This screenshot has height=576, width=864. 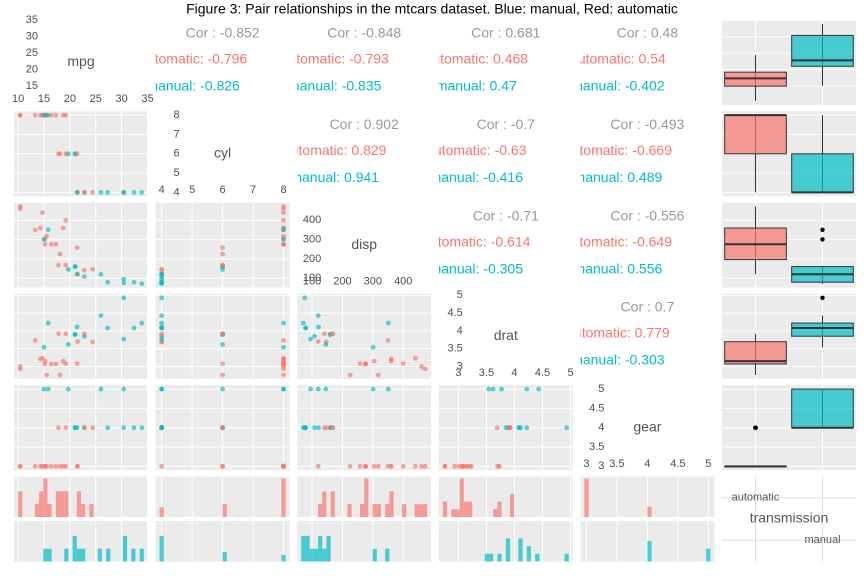 I want to click on y-tick-label: 8, so click(x=176, y=115).